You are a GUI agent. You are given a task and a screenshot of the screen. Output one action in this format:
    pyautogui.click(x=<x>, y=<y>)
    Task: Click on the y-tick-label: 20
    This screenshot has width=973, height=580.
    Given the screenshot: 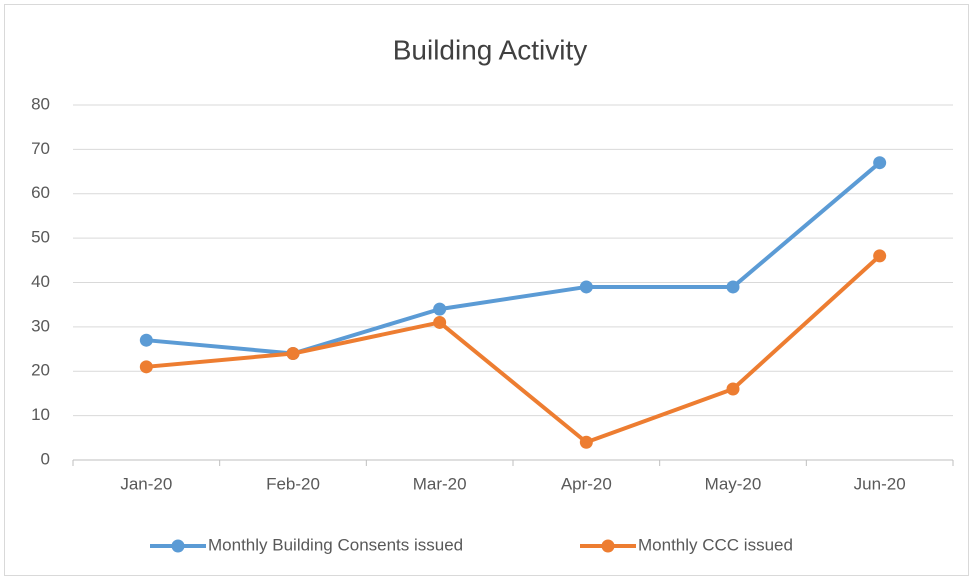 What is the action you would take?
    pyautogui.click(x=40, y=370)
    